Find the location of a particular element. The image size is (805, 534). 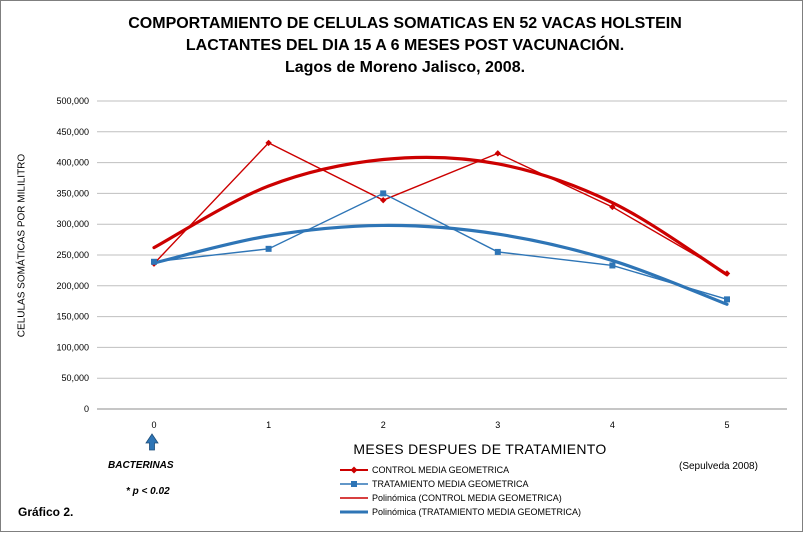

y-axis-label-wrap: CELULAS SOMÁTICAS POR MILILITRO is located at coordinates (22, 250).